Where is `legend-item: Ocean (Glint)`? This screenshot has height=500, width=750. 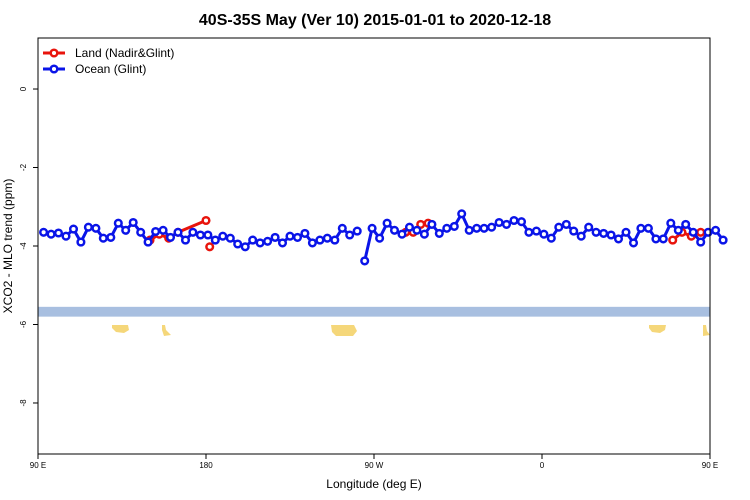 legend-item: Ocean (Glint) is located at coordinates (94, 69).